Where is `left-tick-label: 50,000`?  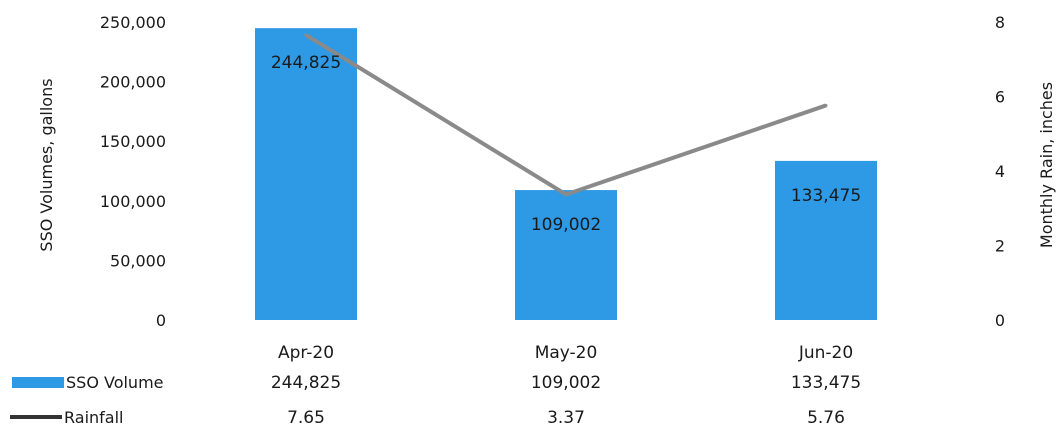 left-tick-label: 50,000 is located at coordinates (138, 260).